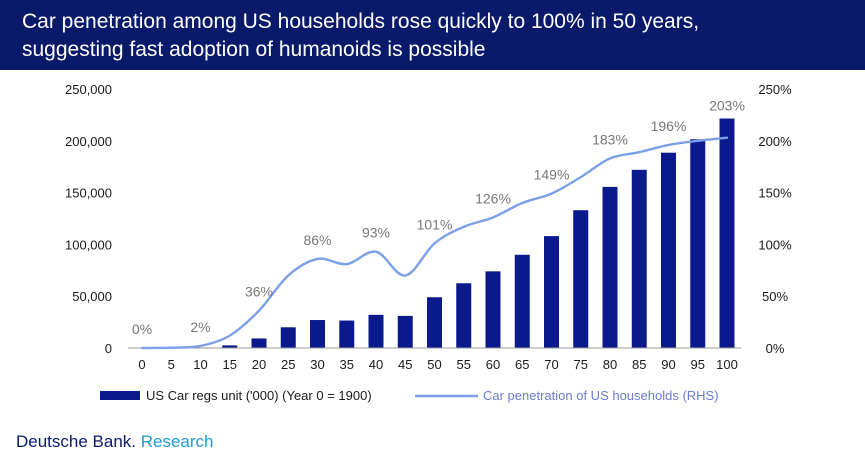 Image resolution: width=865 pixels, height=454 pixels. What do you see at coordinates (552, 175) in the screenshot?
I see `data-label: 149%` at bounding box center [552, 175].